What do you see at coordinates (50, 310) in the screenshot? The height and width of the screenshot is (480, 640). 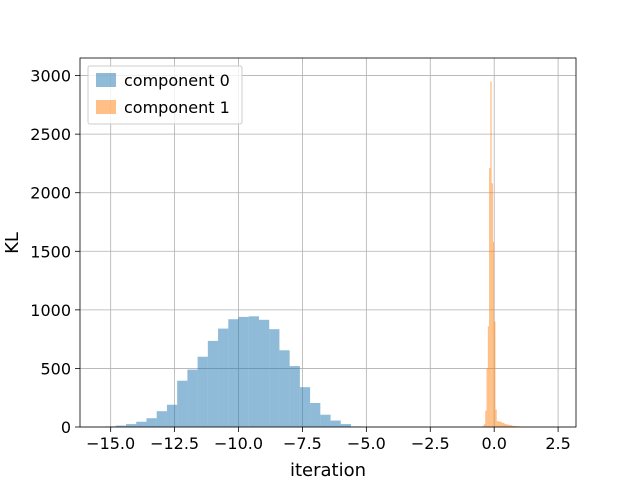 I see `y-tick-label: 1000` at bounding box center [50, 310].